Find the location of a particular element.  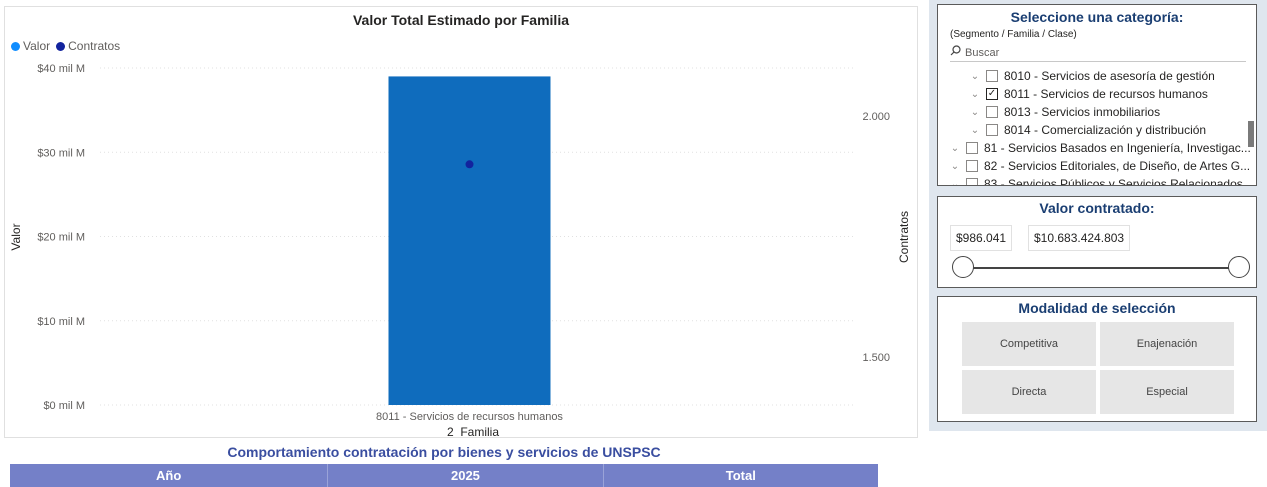

table-header-row: Año 2025 Total is located at coordinates (444, 475).